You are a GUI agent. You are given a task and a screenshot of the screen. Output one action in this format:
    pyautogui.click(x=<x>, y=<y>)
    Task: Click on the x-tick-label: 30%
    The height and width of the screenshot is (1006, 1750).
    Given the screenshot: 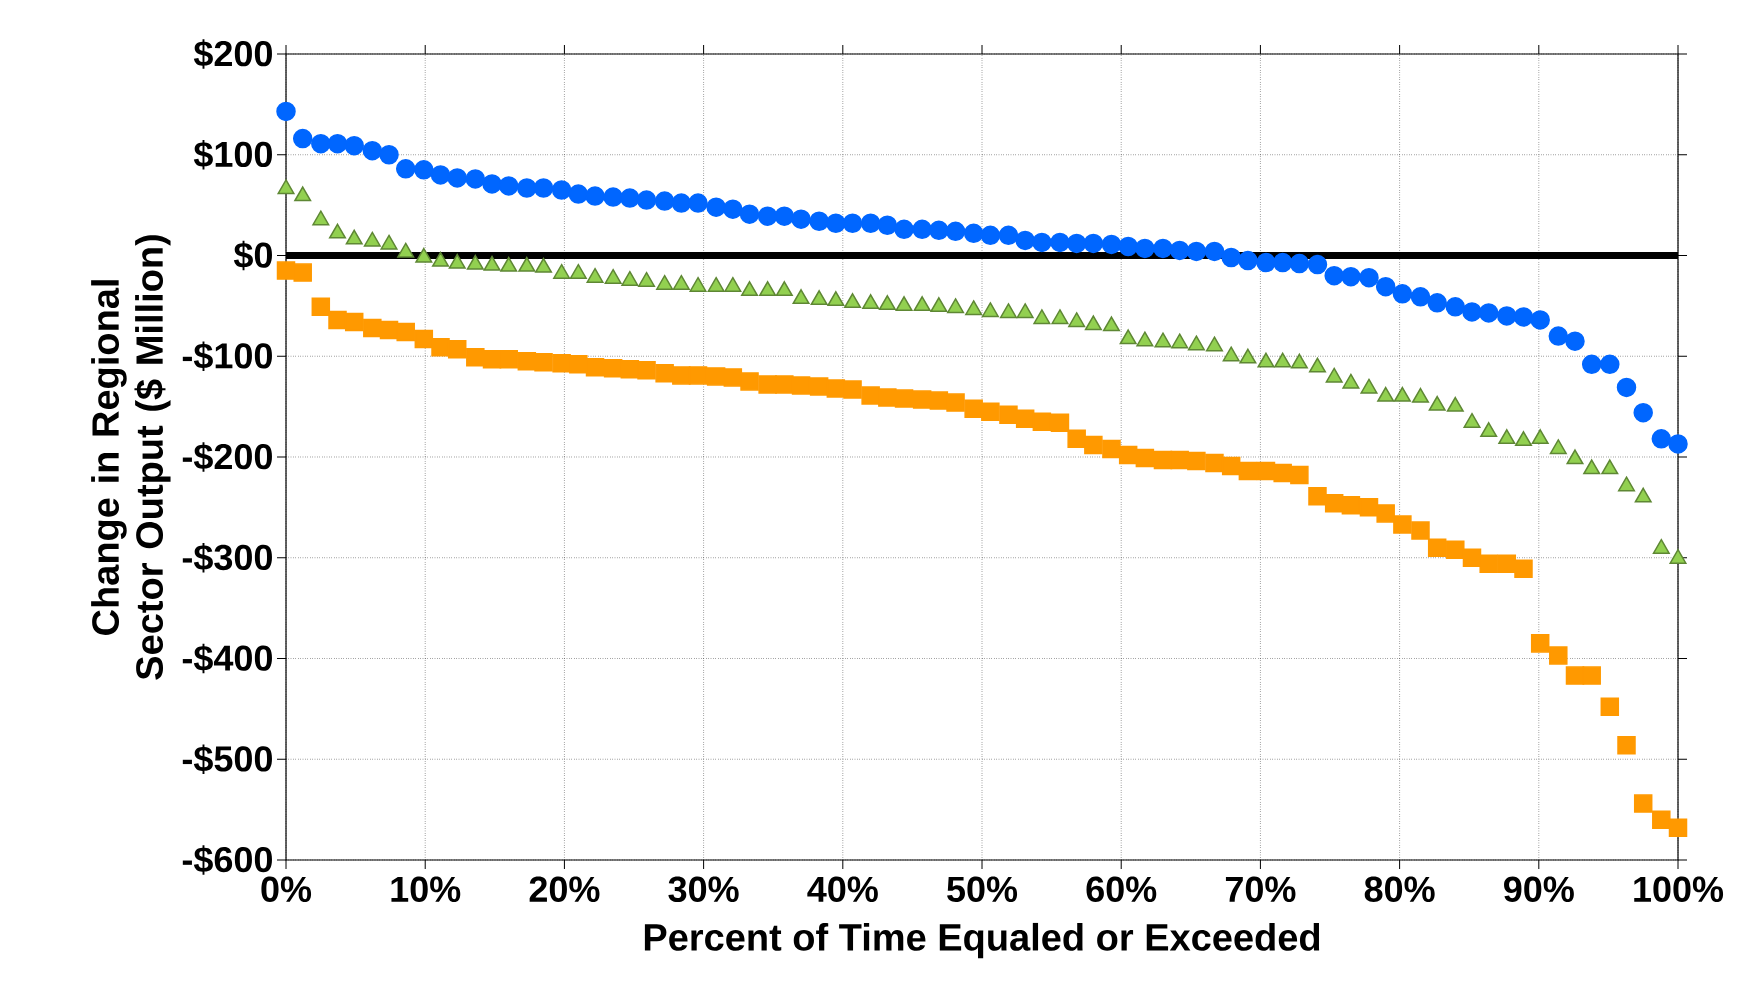 What is the action you would take?
    pyautogui.click(x=703, y=889)
    